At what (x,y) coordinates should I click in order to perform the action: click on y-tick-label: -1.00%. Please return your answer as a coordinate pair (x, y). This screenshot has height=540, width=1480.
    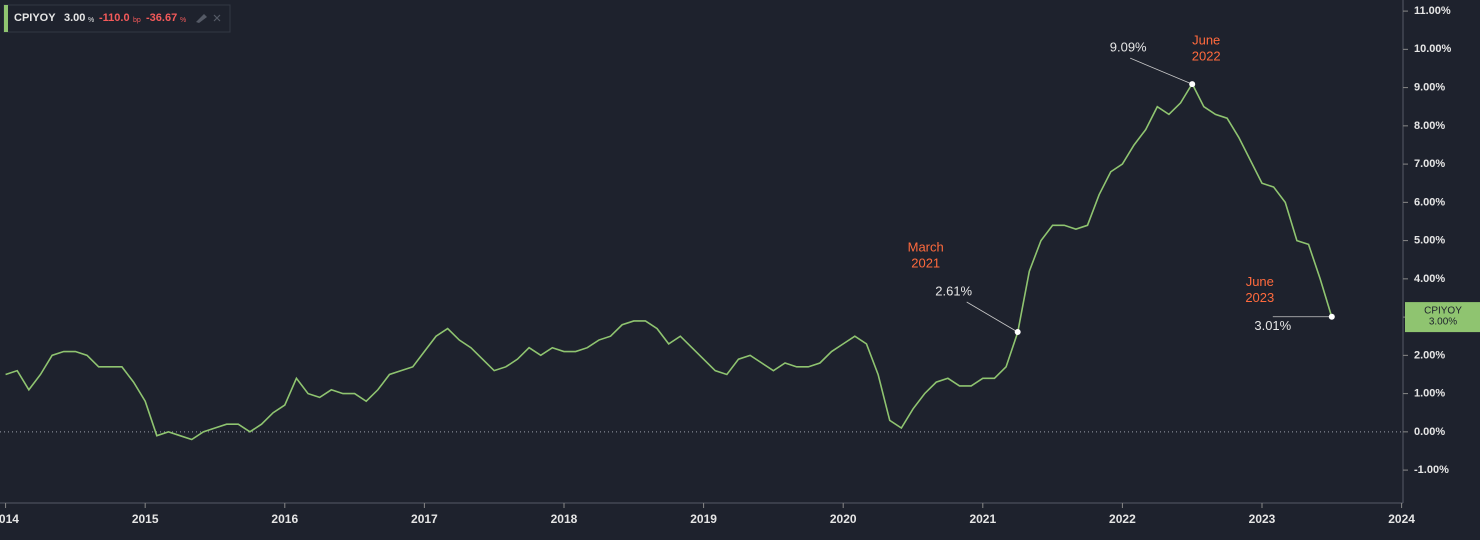
    Looking at the image, I should click on (1431, 470).